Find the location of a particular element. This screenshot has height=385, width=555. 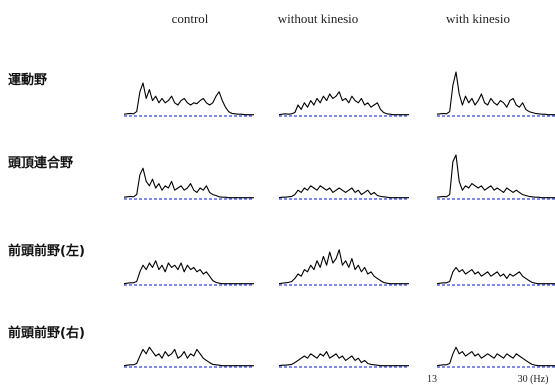

spectrum-trace-r1-c1 is located at coordinates (188, 99).